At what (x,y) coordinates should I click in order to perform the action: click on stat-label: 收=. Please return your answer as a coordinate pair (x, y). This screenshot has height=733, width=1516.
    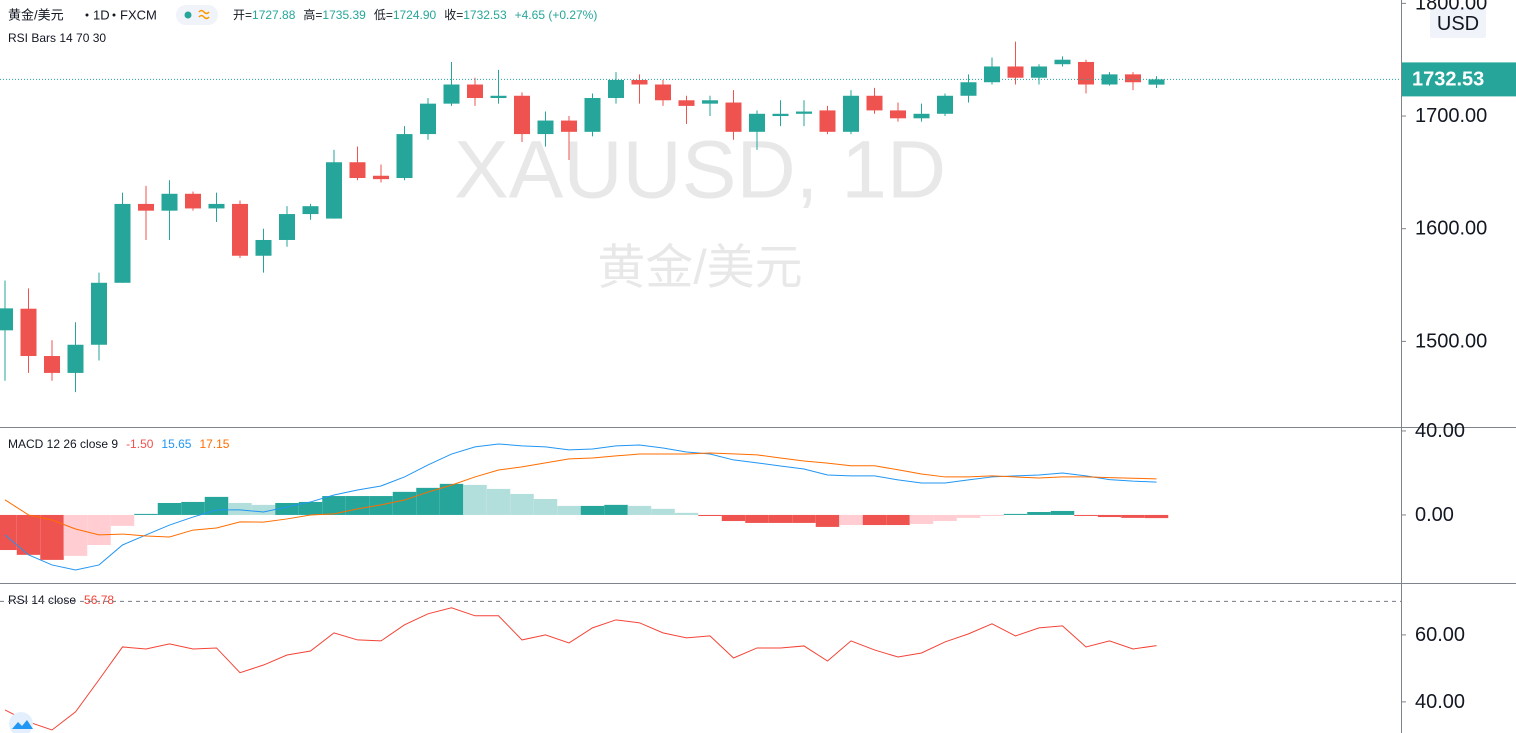
    Looking at the image, I should click on (453, 15).